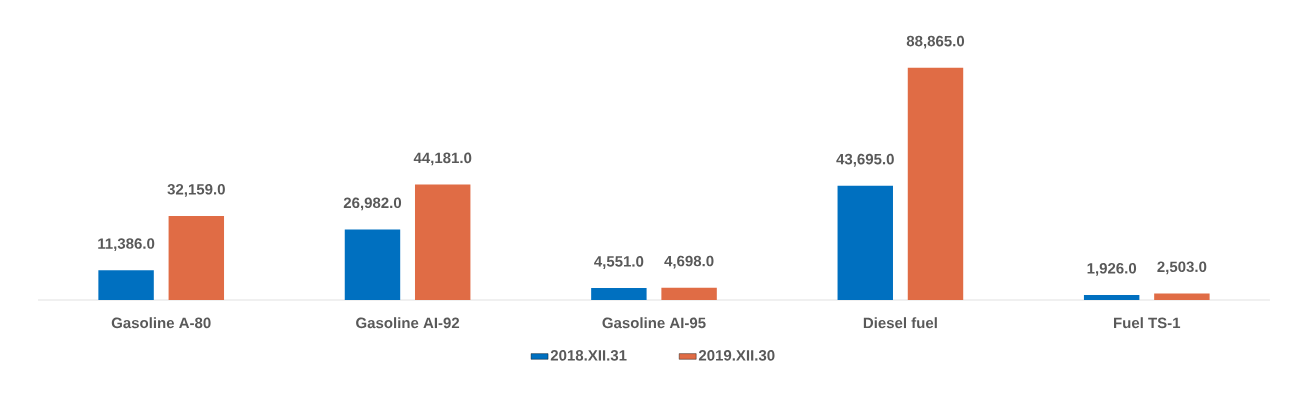 The image size is (1289, 409). I want to click on data-label: 88,865.0, so click(935, 42).